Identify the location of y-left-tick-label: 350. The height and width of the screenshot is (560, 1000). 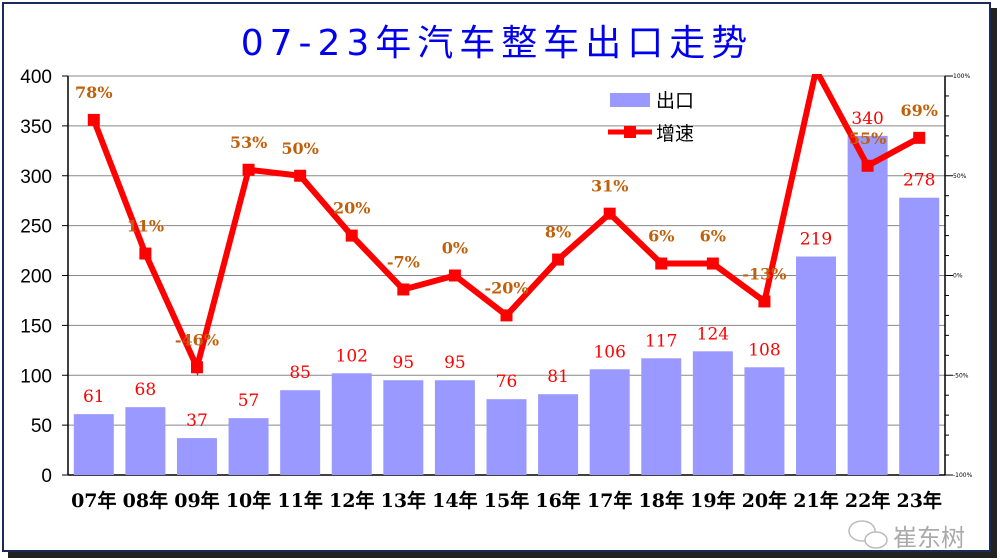
(36, 127).